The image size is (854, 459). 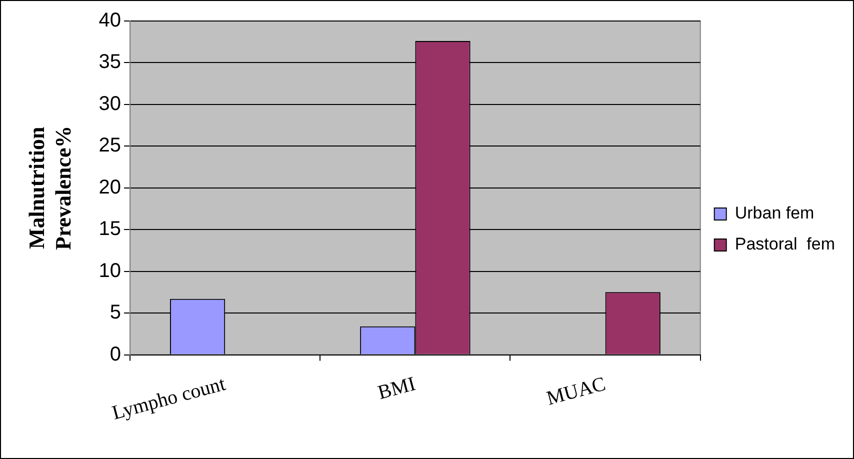 I want to click on y-axis-title: Malnutrition Prevalence%, so click(x=50, y=188).